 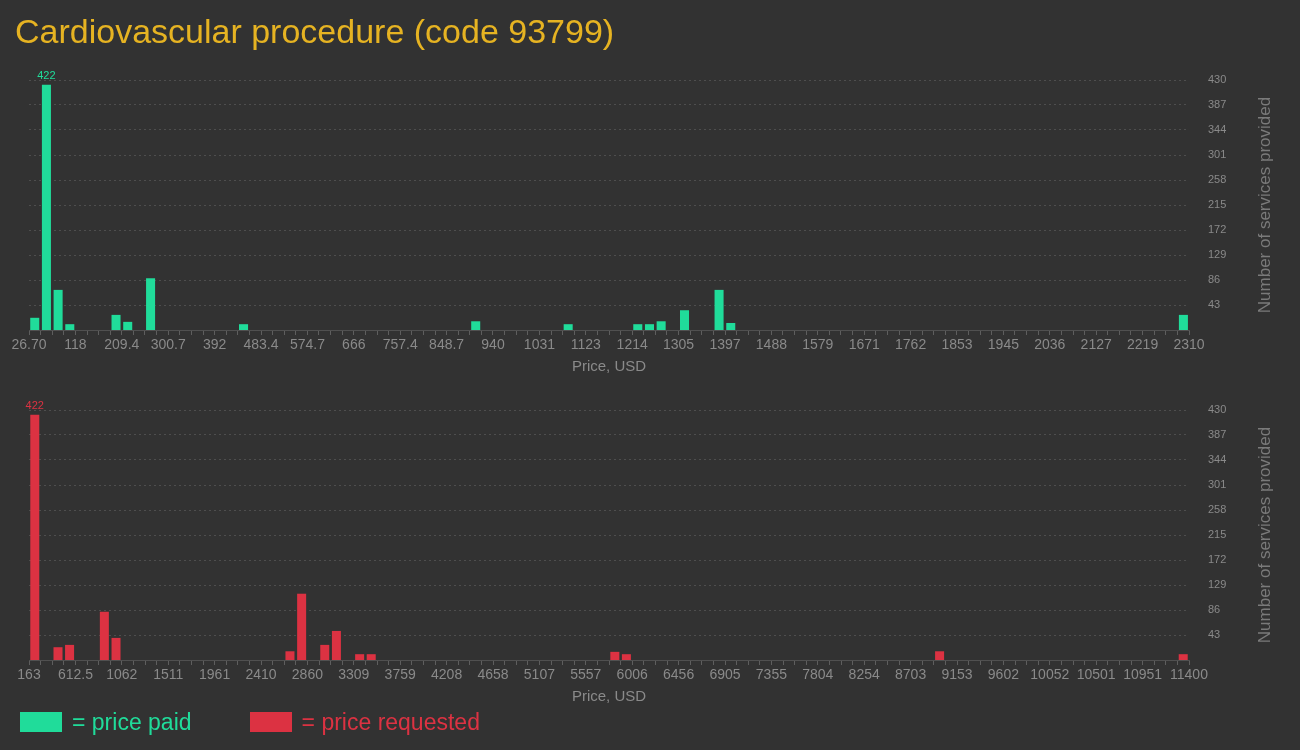 I want to click on x-tick-label: 3759, so click(x=400, y=674).